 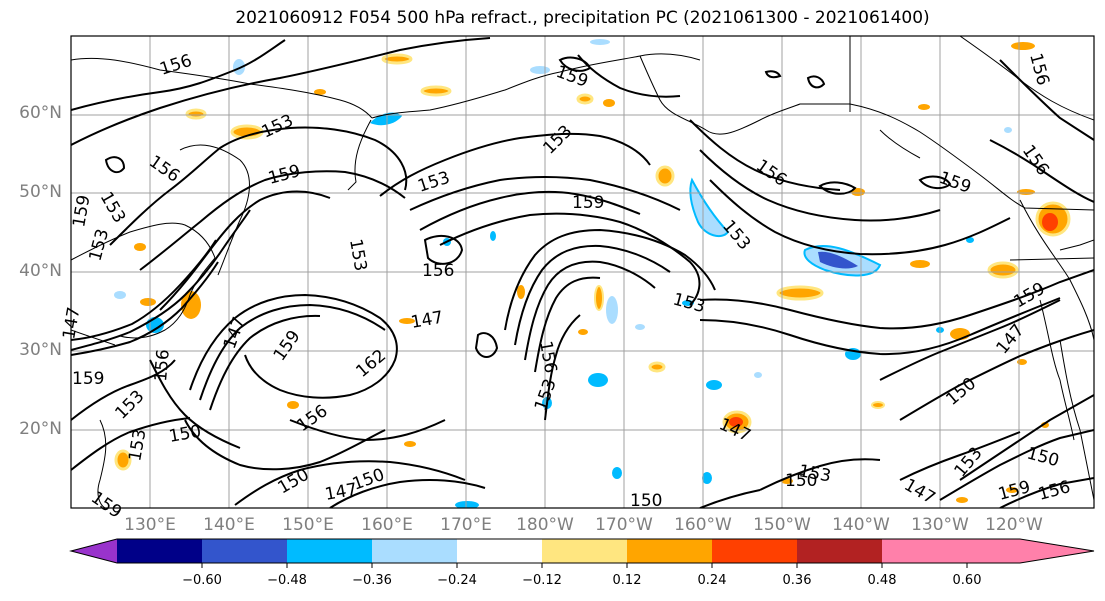 I want to click on colorbar-tick-label: 0.48, so click(x=882, y=580).